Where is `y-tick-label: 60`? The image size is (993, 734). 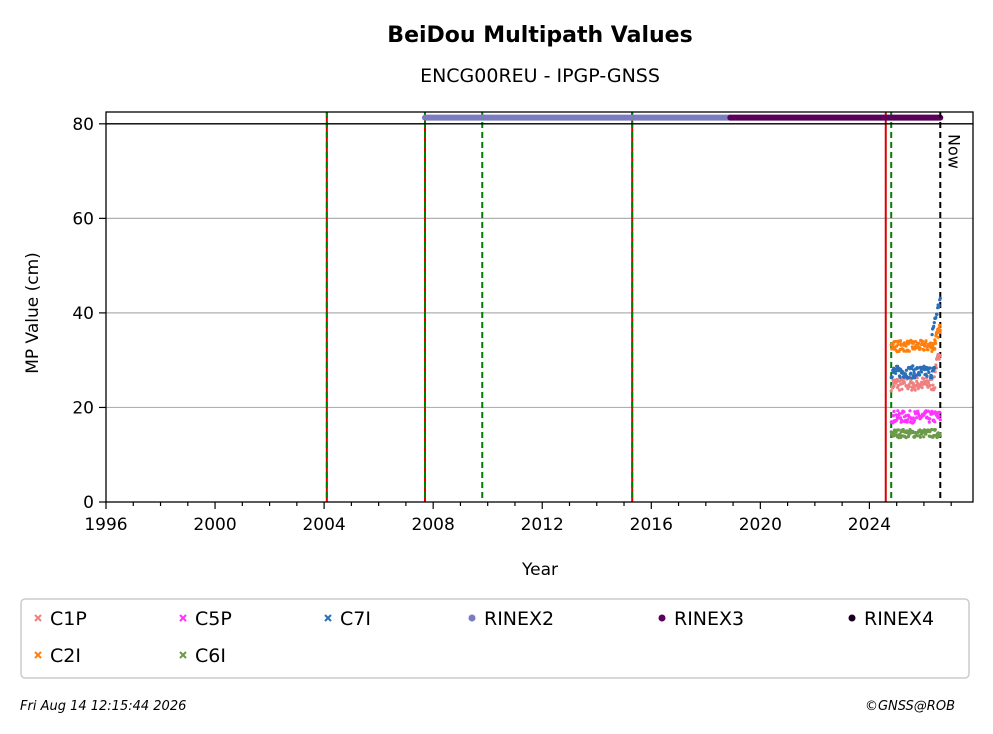 y-tick-label: 60 is located at coordinates (83, 219).